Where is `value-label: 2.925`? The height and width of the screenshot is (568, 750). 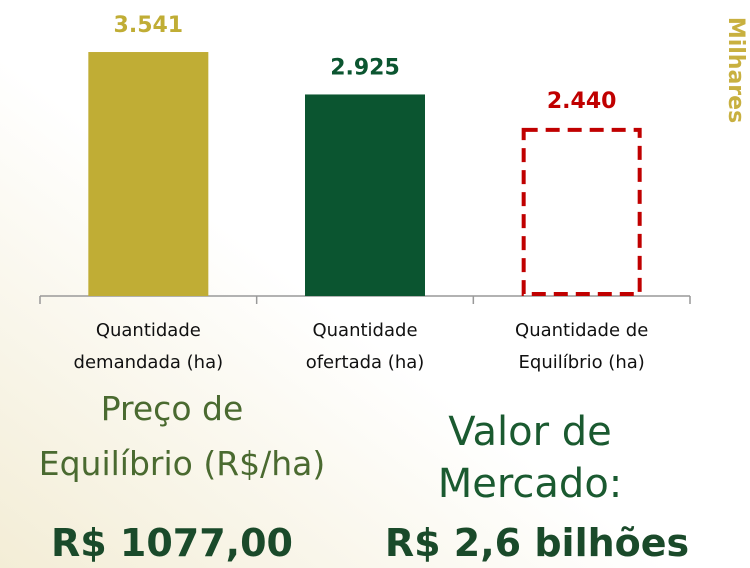
value-label: 2.925 is located at coordinates (365, 67).